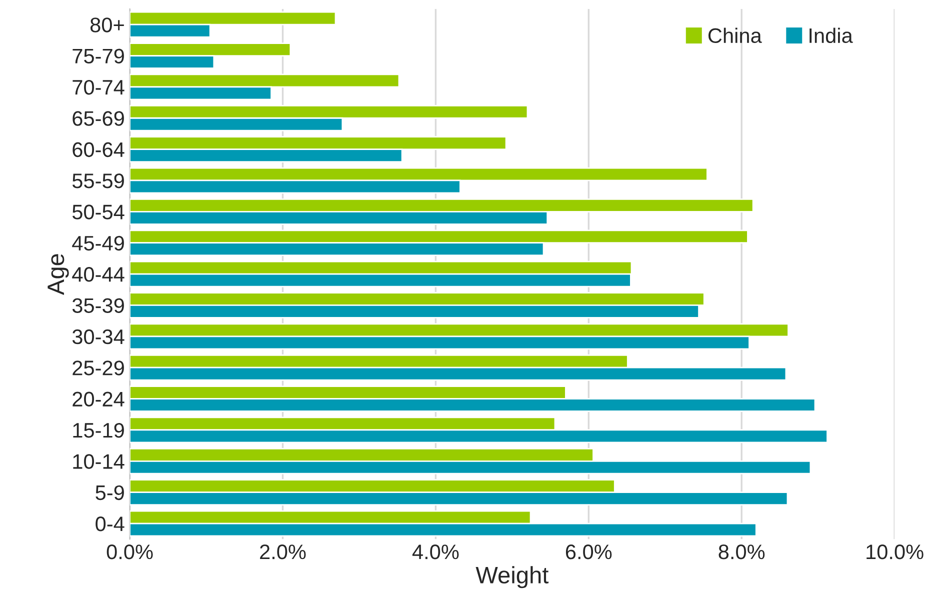  I want to click on y-tick-label: 10-14, so click(98, 461).